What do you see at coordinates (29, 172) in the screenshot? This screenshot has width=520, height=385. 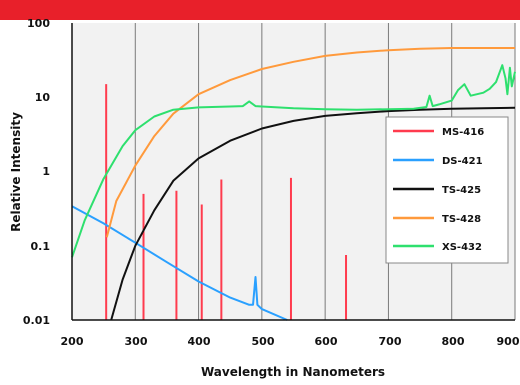 I see `y-axis: 0.01 0.1 1 10 100 Relative Intensity` at bounding box center [29, 172].